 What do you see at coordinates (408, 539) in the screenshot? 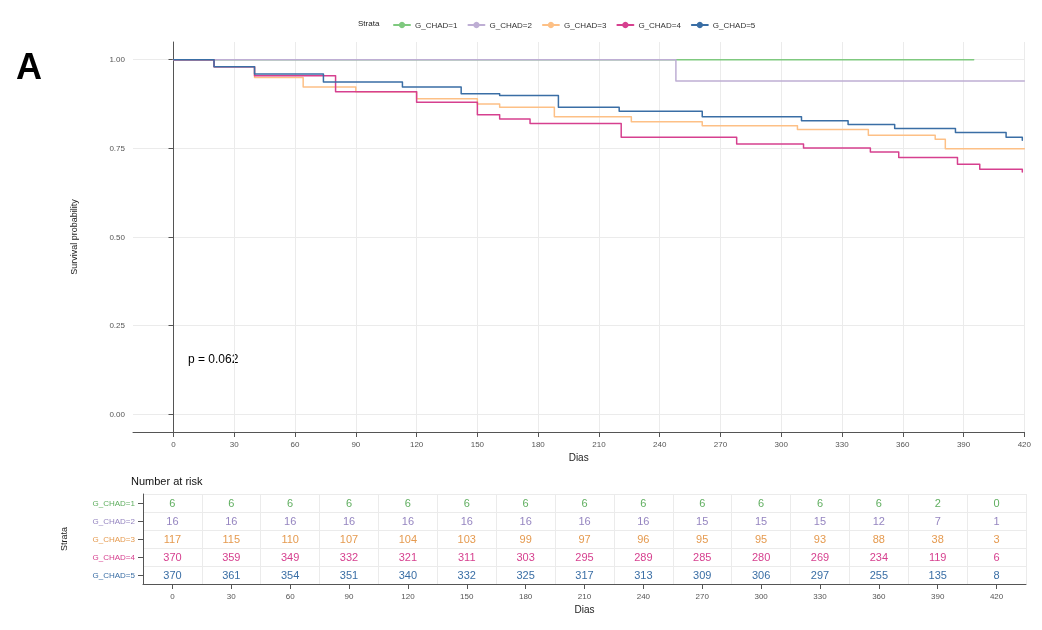
I see `data-label: 104` at bounding box center [408, 539].